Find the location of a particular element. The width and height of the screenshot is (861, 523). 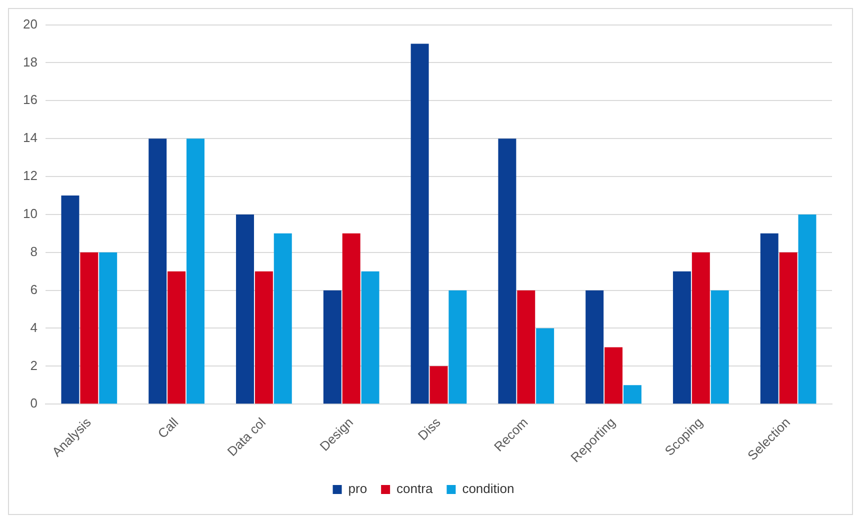

y-tick-label: 16 is located at coordinates (30, 100).